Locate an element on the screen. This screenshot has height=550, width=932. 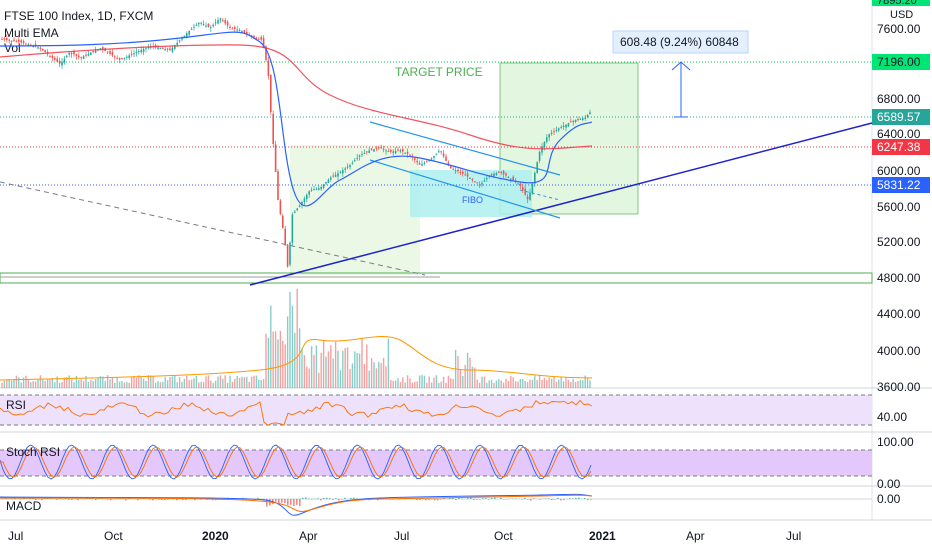
rsi-band is located at coordinates (436, 410).